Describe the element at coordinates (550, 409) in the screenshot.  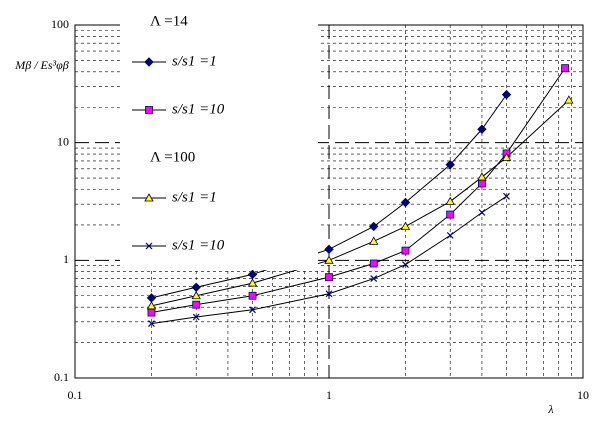
I see `x-axis-label: λ` at that location.